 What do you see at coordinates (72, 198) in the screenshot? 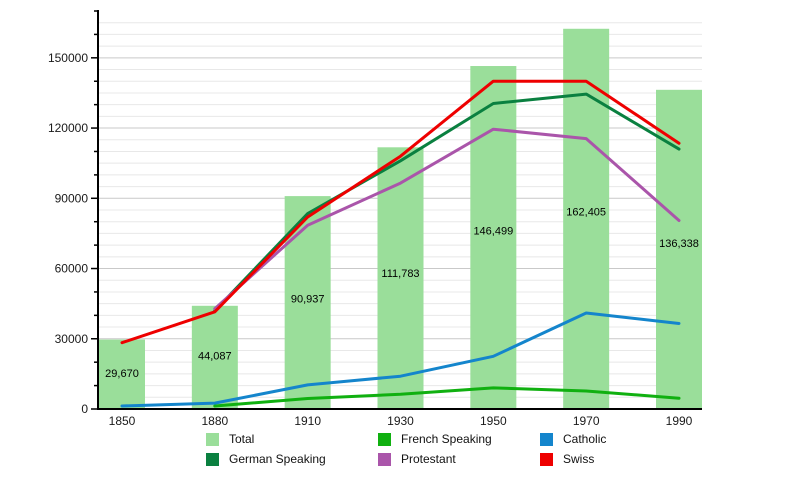
I see `y-tick-label: 90000` at bounding box center [72, 198].